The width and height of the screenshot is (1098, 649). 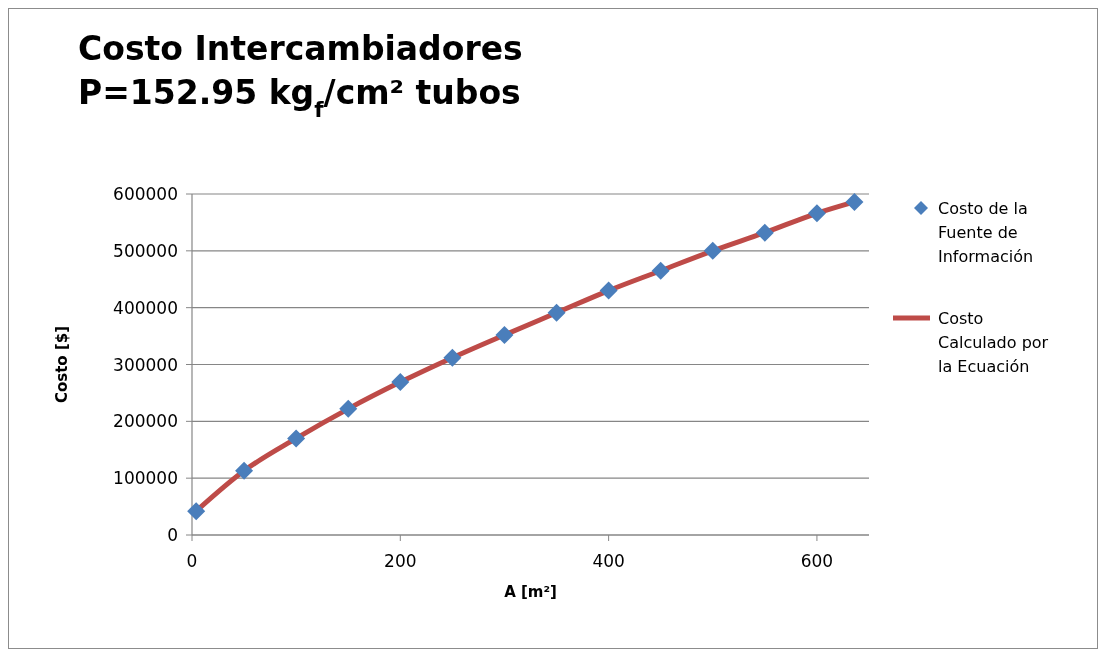 What do you see at coordinates (145, 478) in the screenshot?
I see `y-tick-label: 100000` at bounding box center [145, 478].